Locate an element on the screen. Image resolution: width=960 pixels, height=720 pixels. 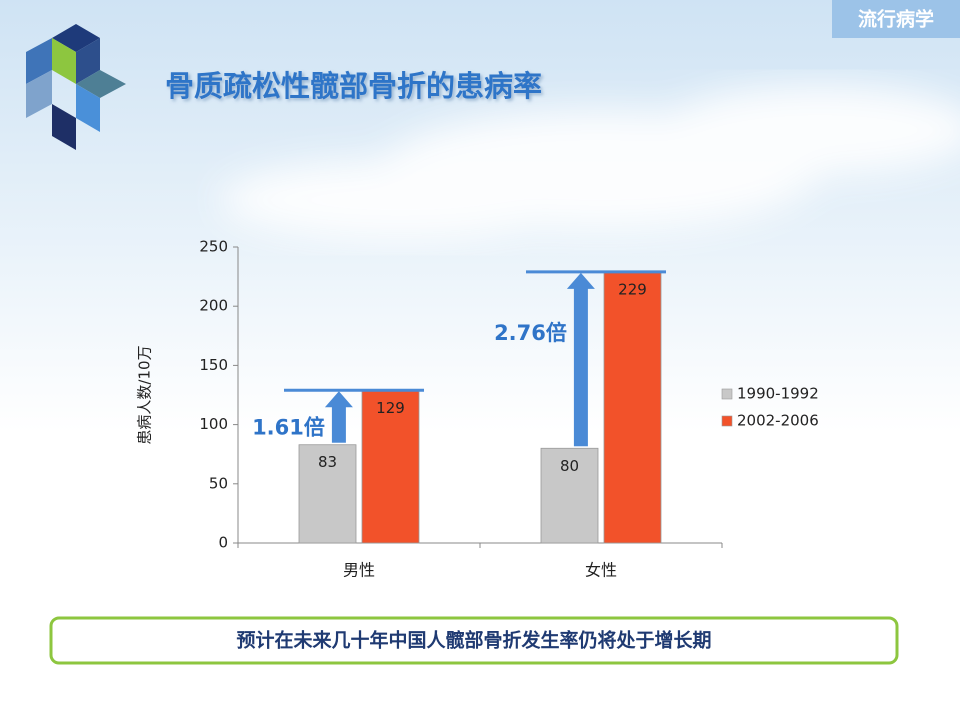
y-tick-label: 200 is located at coordinates (213, 306).